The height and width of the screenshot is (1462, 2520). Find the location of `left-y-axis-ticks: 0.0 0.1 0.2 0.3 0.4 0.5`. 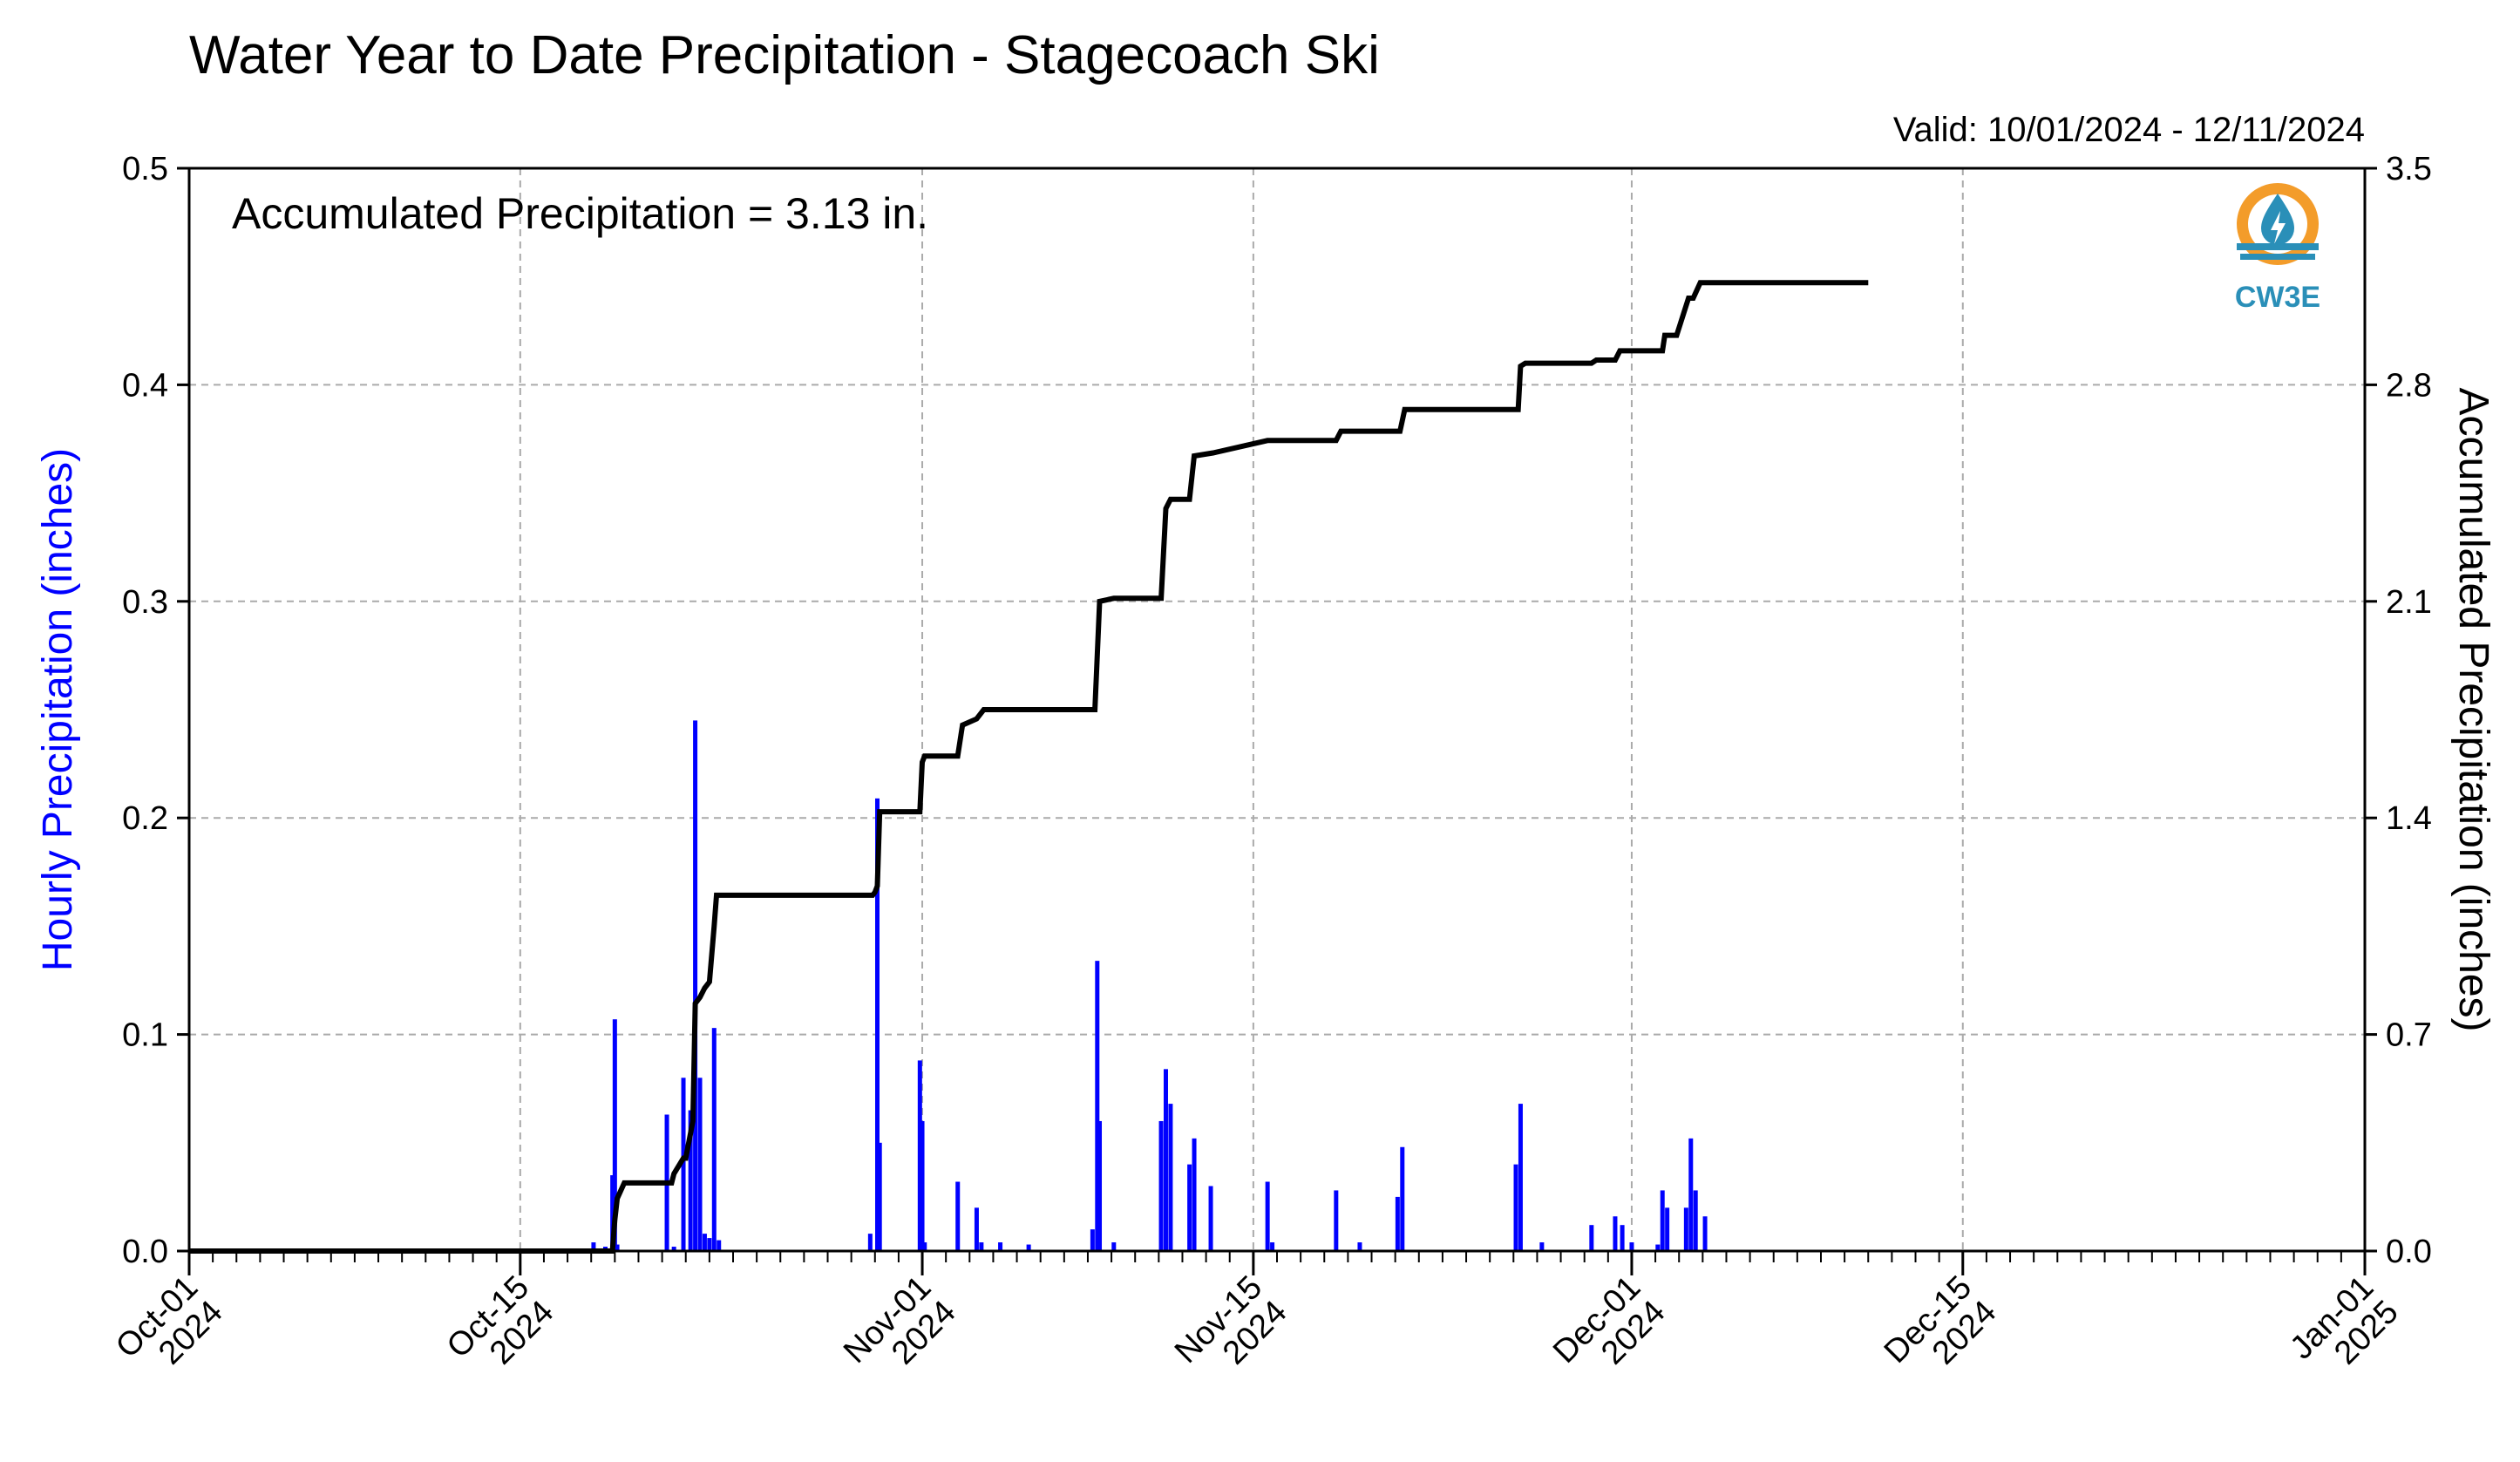

left-y-axis-ticks: 0.0 0.1 0.2 0.3 0.4 0.5 is located at coordinates (155, 710).